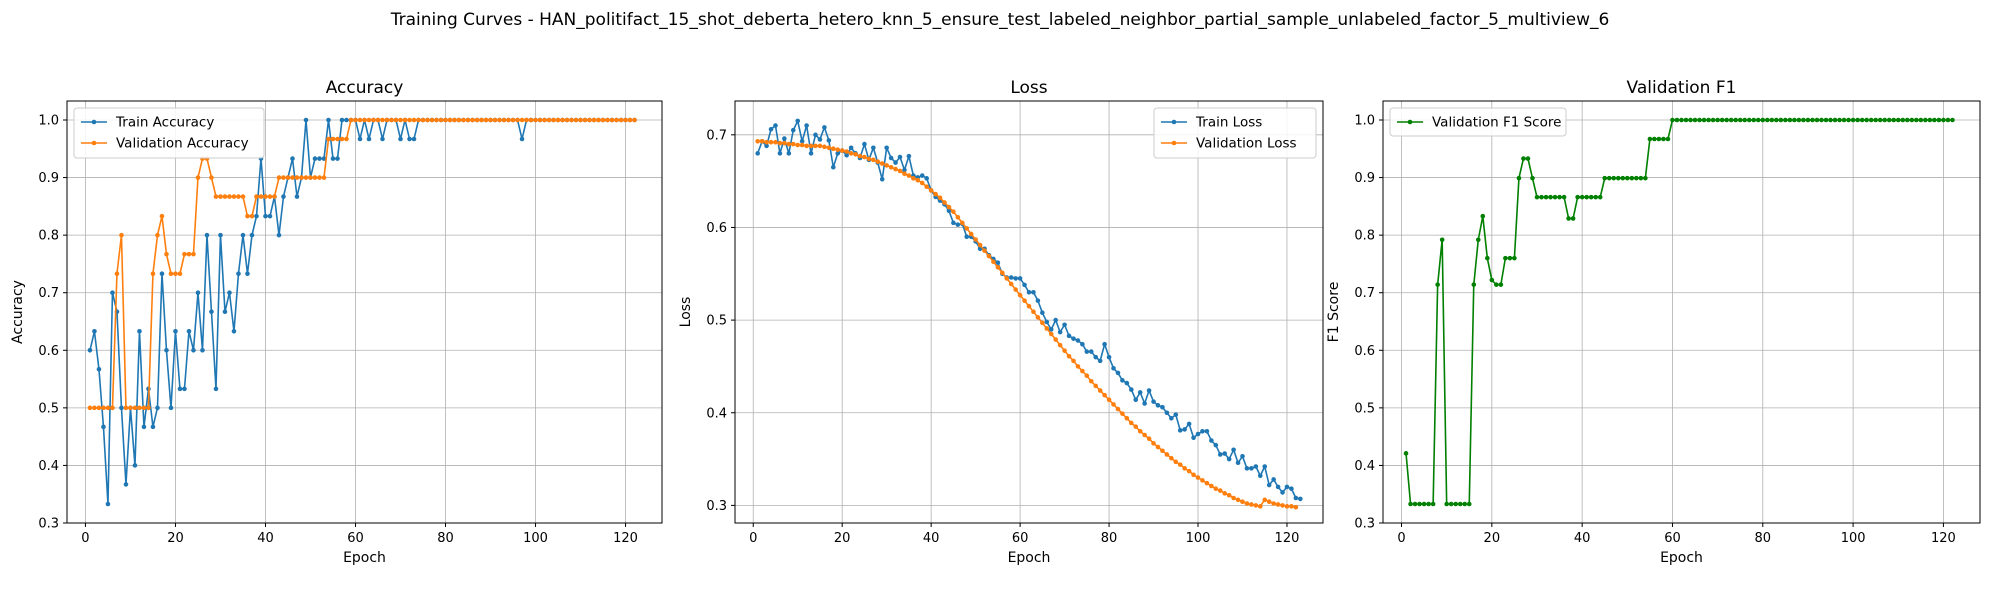 This screenshot has height=600, width=2000. What do you see at coordinates (1174, 143) in the screenshot?
I see `legend-swatch-marker` at bounding box center [1174, 143].